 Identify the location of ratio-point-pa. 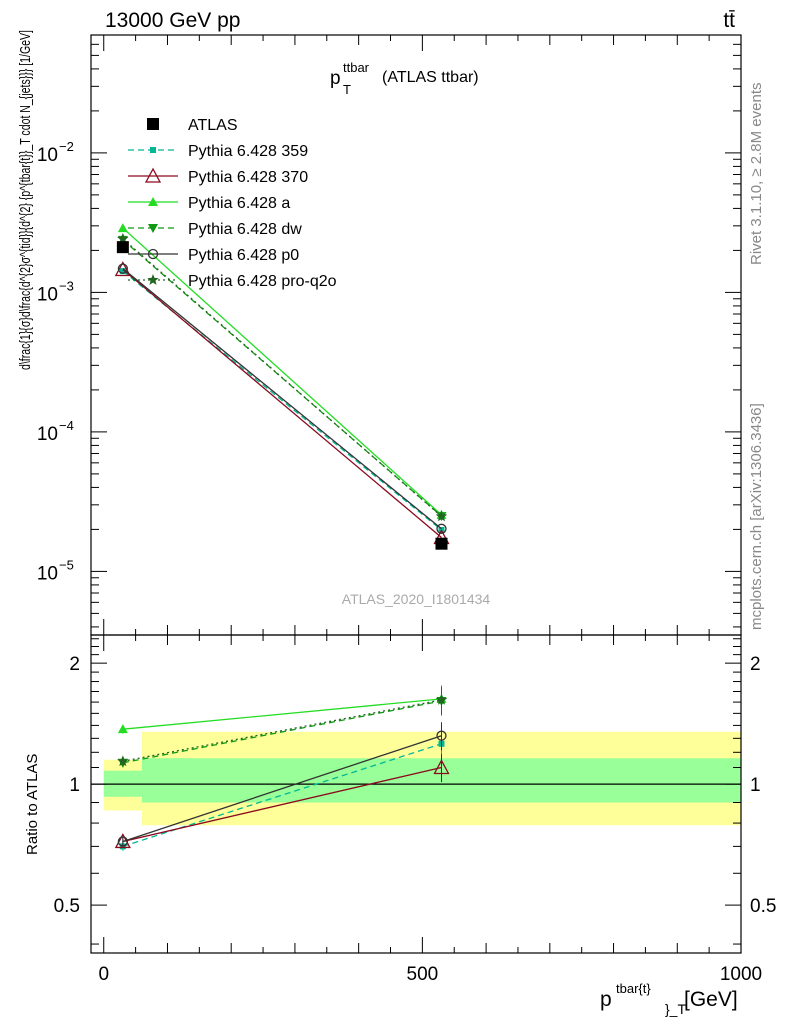
(122, 729).